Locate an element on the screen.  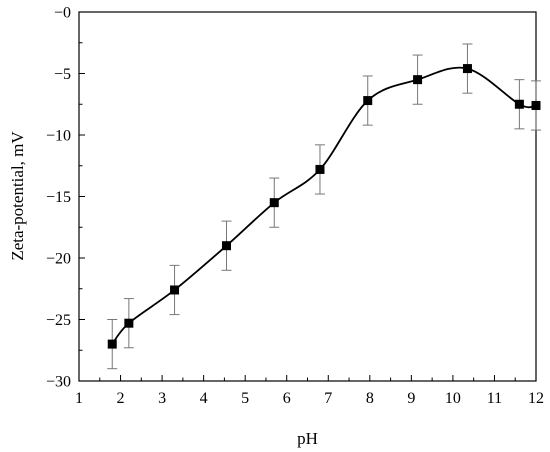
y-tick-label: −15 is located at coordinates (58, 197).